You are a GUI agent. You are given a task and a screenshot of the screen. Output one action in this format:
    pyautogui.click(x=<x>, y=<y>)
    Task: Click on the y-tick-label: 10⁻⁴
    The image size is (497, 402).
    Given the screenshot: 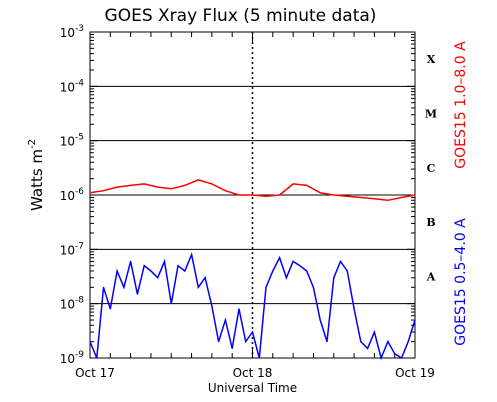 What is the action you would take?
    pyautogui.click(x=72, y=86)
    